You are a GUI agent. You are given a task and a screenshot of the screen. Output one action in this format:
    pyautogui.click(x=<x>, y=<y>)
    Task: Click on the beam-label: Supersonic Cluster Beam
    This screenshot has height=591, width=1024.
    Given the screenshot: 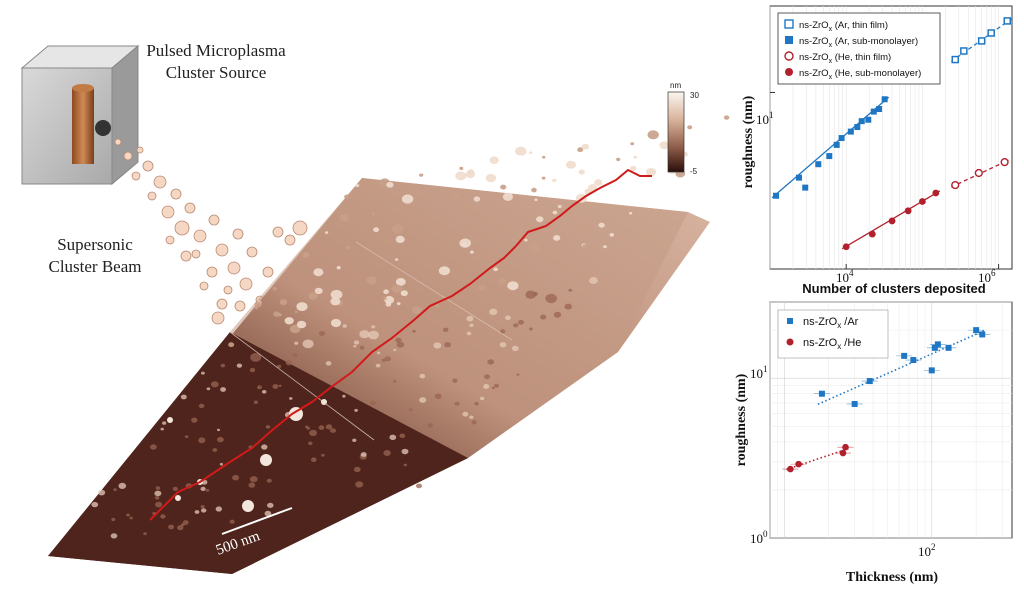 What is the action you would take?
    pyautogui.click(x=95, y=256)
    